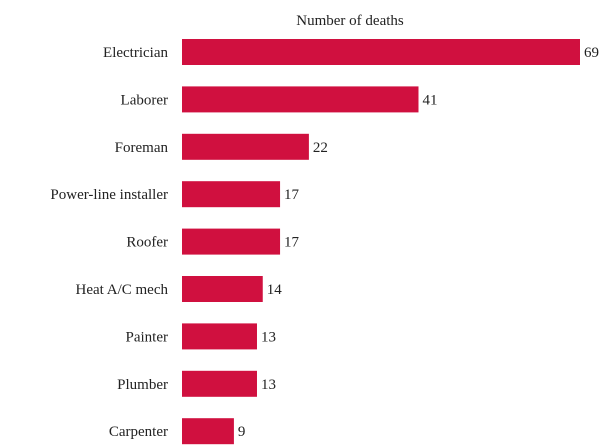  Describe the element at coordinates (219, 336) in the screenshot. I see `bar-painter` at that location.